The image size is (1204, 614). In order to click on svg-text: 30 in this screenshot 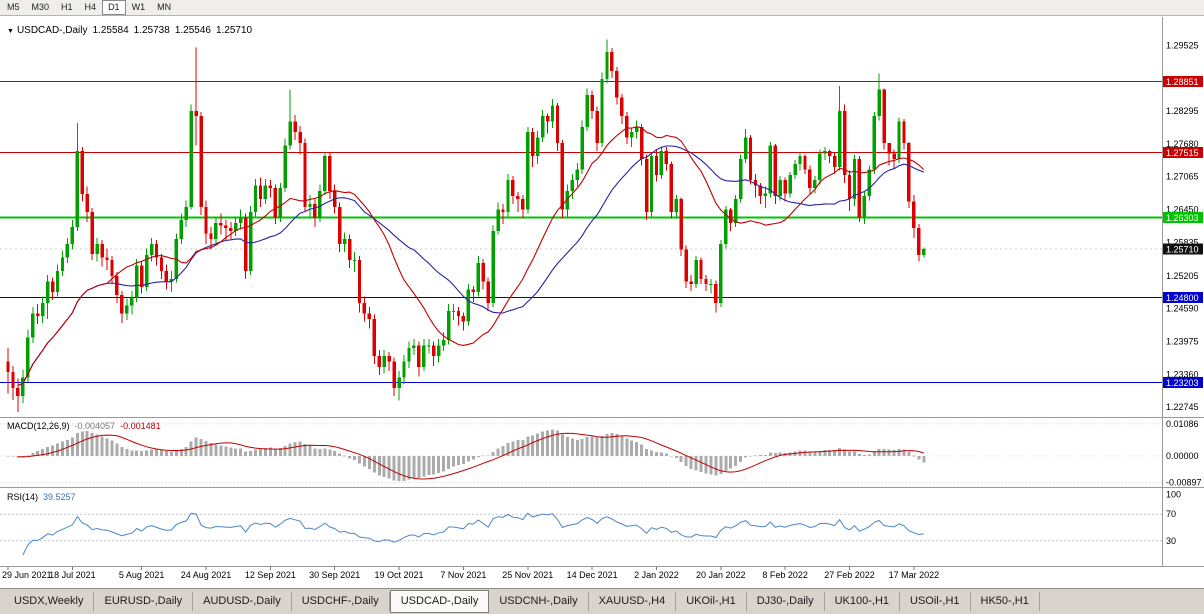, I will do `click(1171, 541)`.